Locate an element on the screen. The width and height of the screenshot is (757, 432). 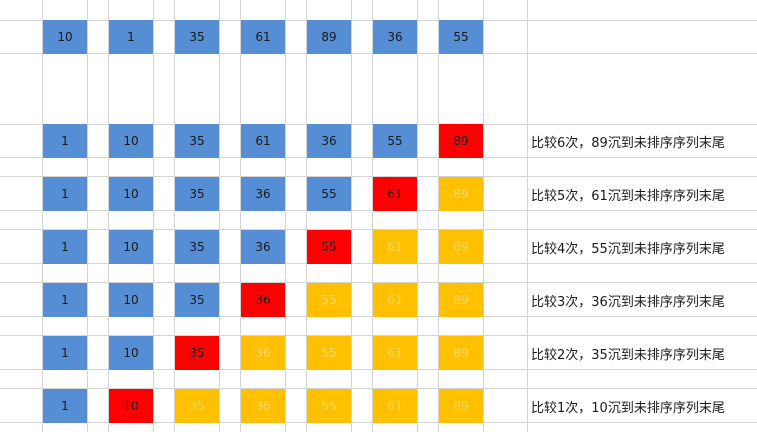
pass-label: 比较2次，35沉到未排序序列末尾 is located at coordinates (628, 355).